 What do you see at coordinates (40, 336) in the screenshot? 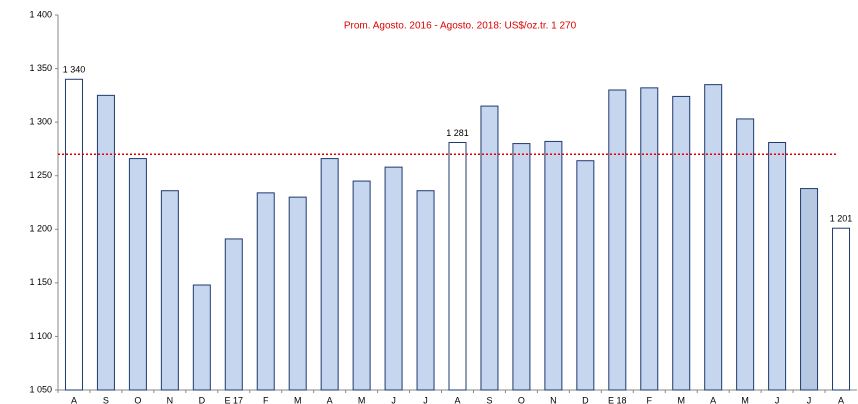
I see `y-tick-label: 1 100` at bounding box center [40, 336].